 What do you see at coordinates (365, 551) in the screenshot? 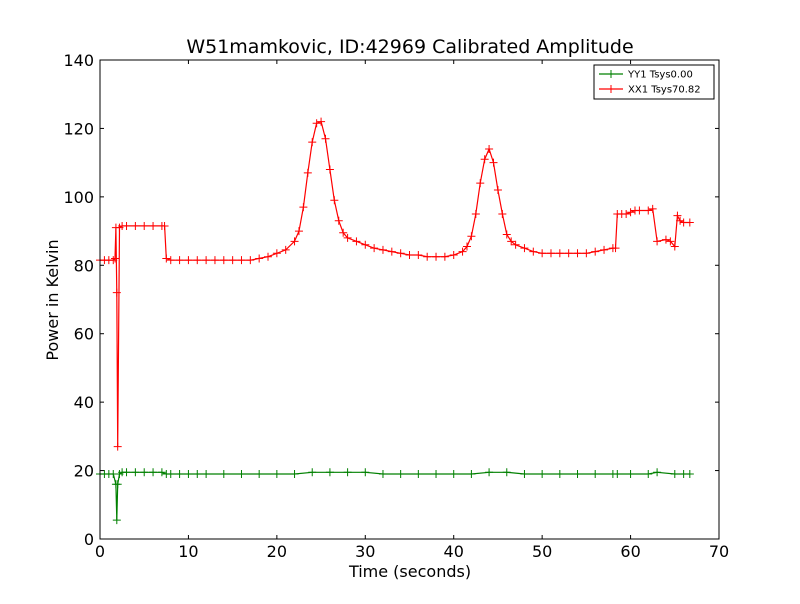
I see `x-tick-label: 30` at bounding box center [365, 551].